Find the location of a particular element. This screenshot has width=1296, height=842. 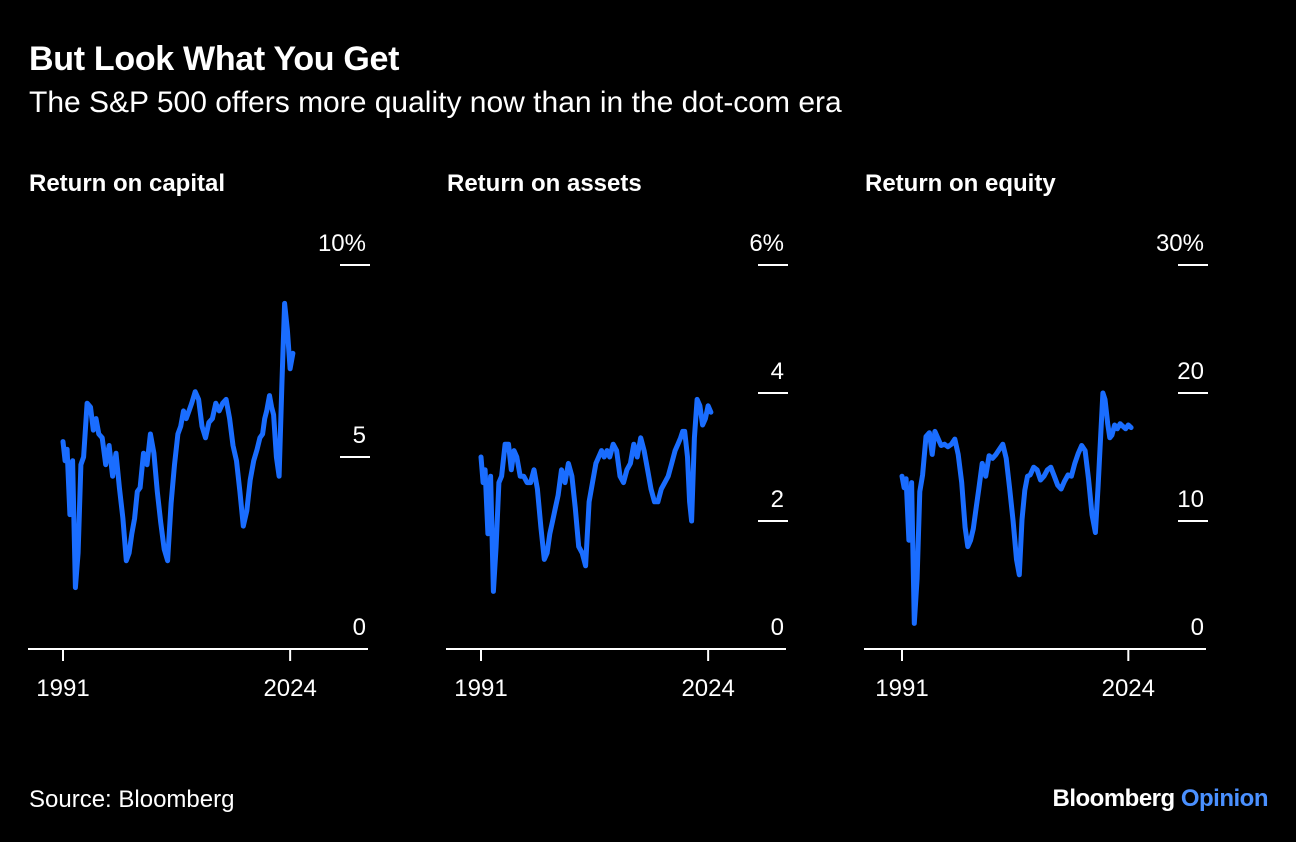

panel-title-return-on-equity: Return on equity is located at coordinates (960, 183).